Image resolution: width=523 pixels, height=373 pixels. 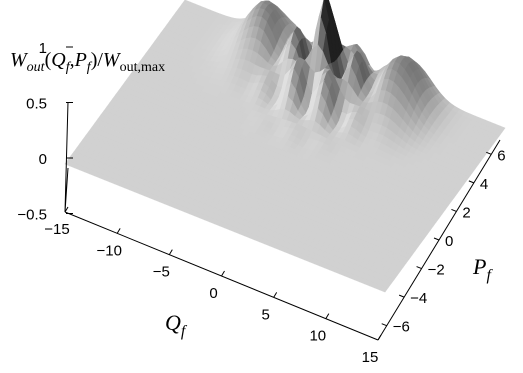 What do you see at coordinates (56, 229) in the screenshot?
I see `x-tick-label: −15` at bounding box center [56, 229].